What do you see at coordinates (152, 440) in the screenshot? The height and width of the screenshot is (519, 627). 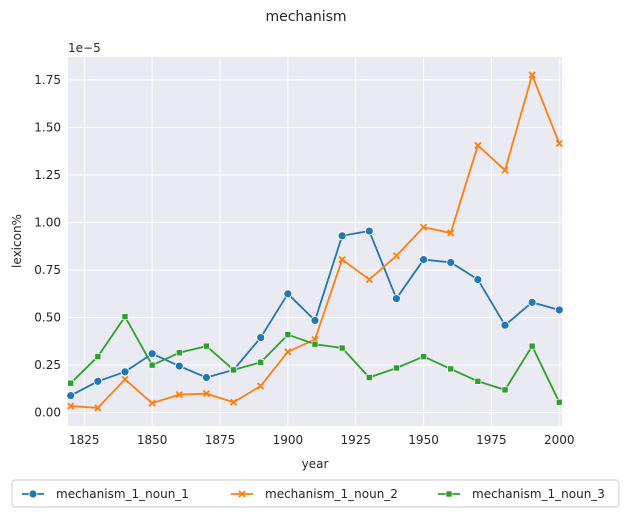 I see `x-tick-label: 1850` at bounding box center [152, 440].